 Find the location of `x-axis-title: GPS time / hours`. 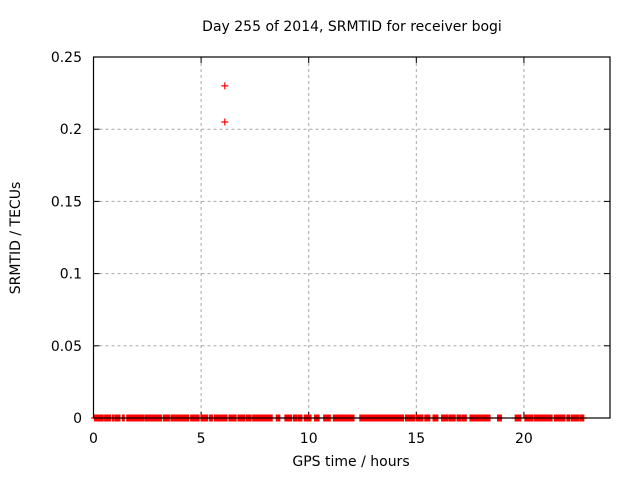

x-axis-title: GPS time / hours is located at coordinates (351, 462).